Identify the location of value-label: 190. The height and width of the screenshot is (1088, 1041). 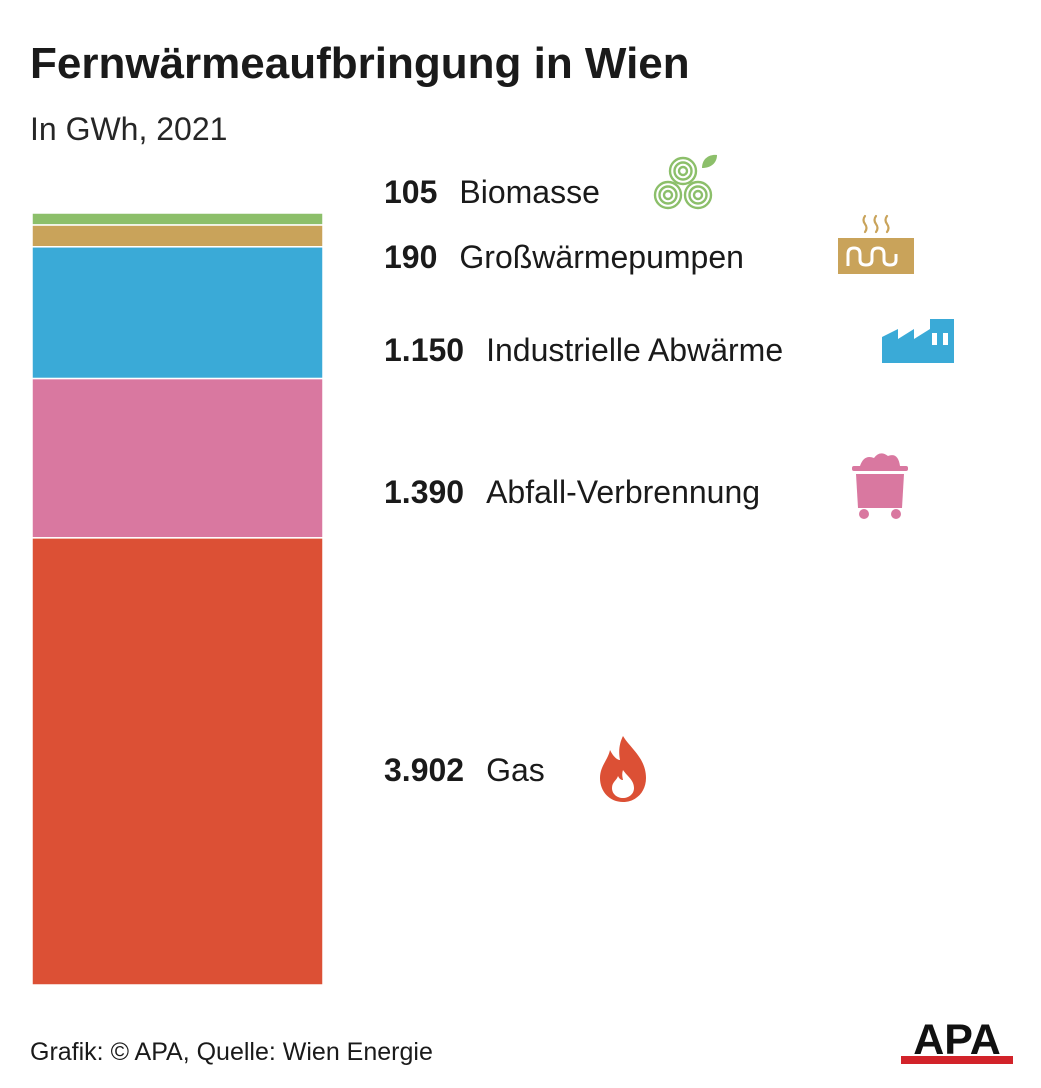
(411, 257).